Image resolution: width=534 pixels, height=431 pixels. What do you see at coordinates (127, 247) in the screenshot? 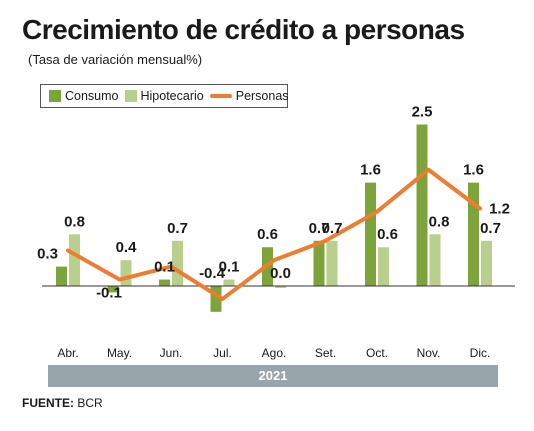
I see `data-label-hipotecario: 0.4` at bounding box center [127, 247].